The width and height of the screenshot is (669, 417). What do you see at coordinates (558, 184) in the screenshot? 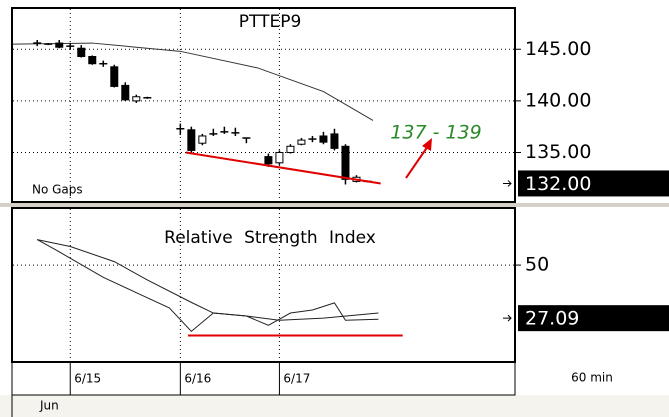
I see `last-value-label: 132.00` at bounding box center [558, 184].